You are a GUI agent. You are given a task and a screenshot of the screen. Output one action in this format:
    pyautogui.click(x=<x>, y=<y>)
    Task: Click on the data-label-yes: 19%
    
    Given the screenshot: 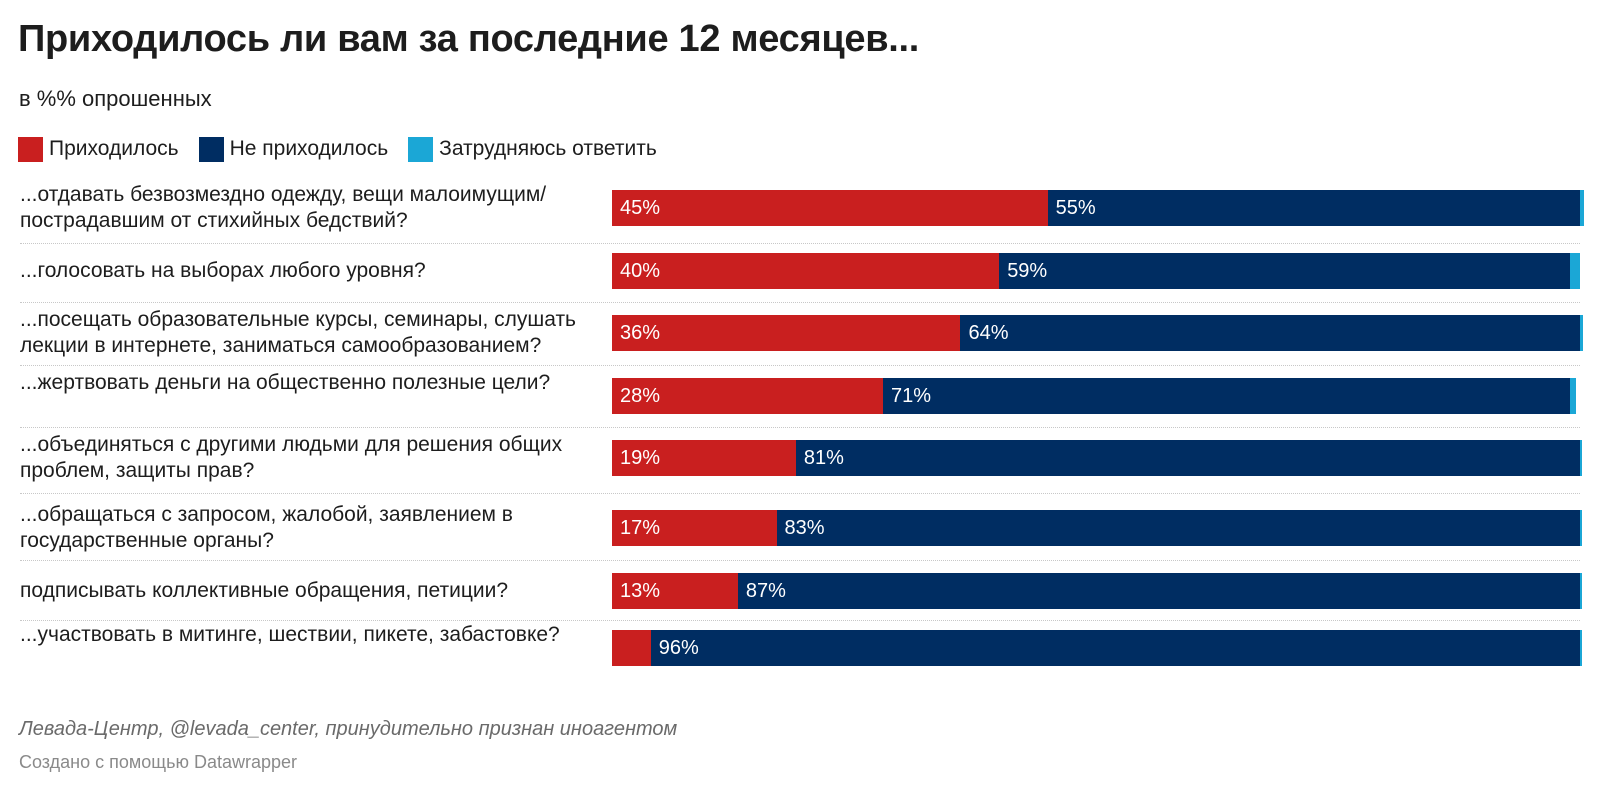 What is the action you would take?
    pyautogui.click(x=640, y=458)
    